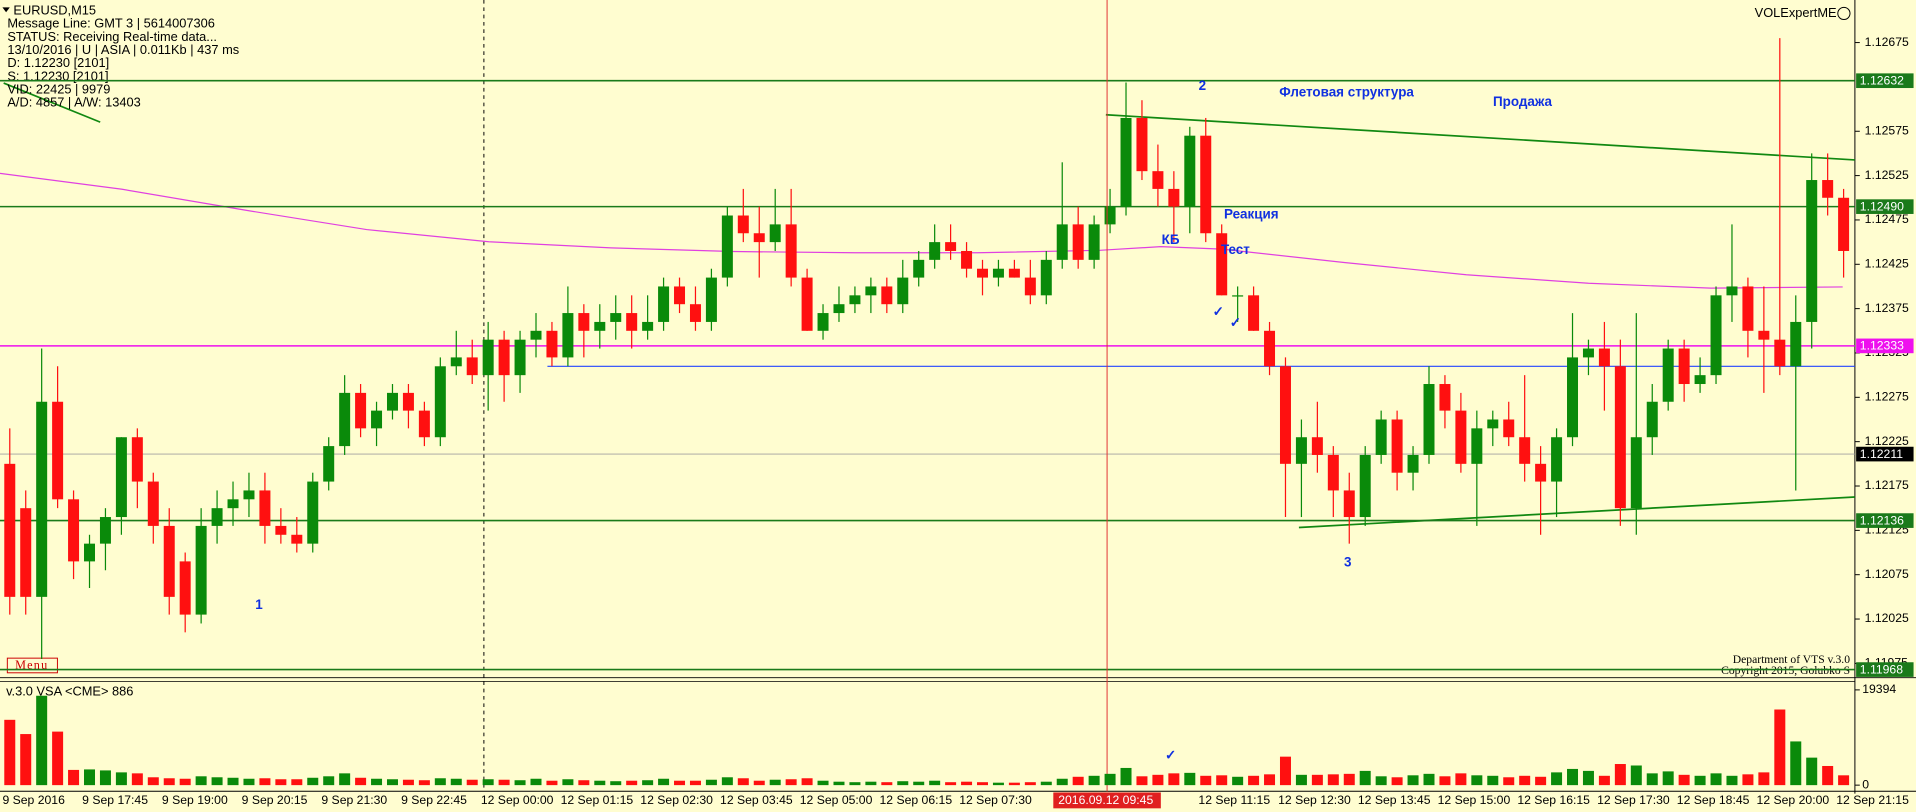  What do you see at coordinates (1882, 520) in the screenshot?
I see `level-label: 1.12136` at bounding box center [1882, 520].